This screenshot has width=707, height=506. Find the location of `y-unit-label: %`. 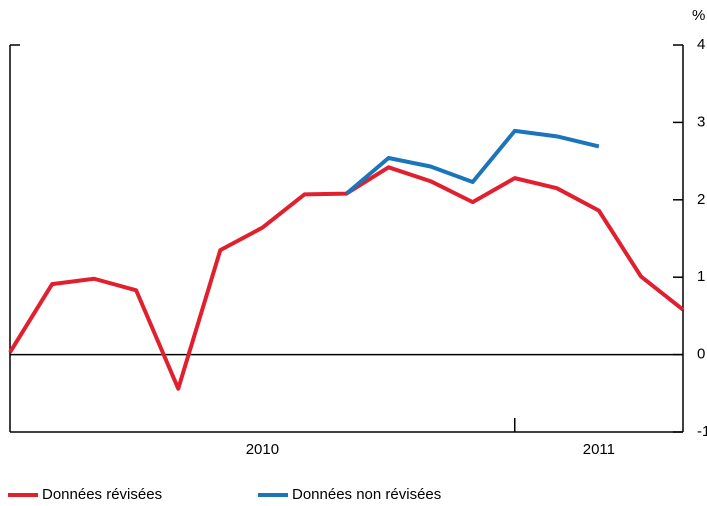

y-unit-label: % is located at coordinates (698, 15).